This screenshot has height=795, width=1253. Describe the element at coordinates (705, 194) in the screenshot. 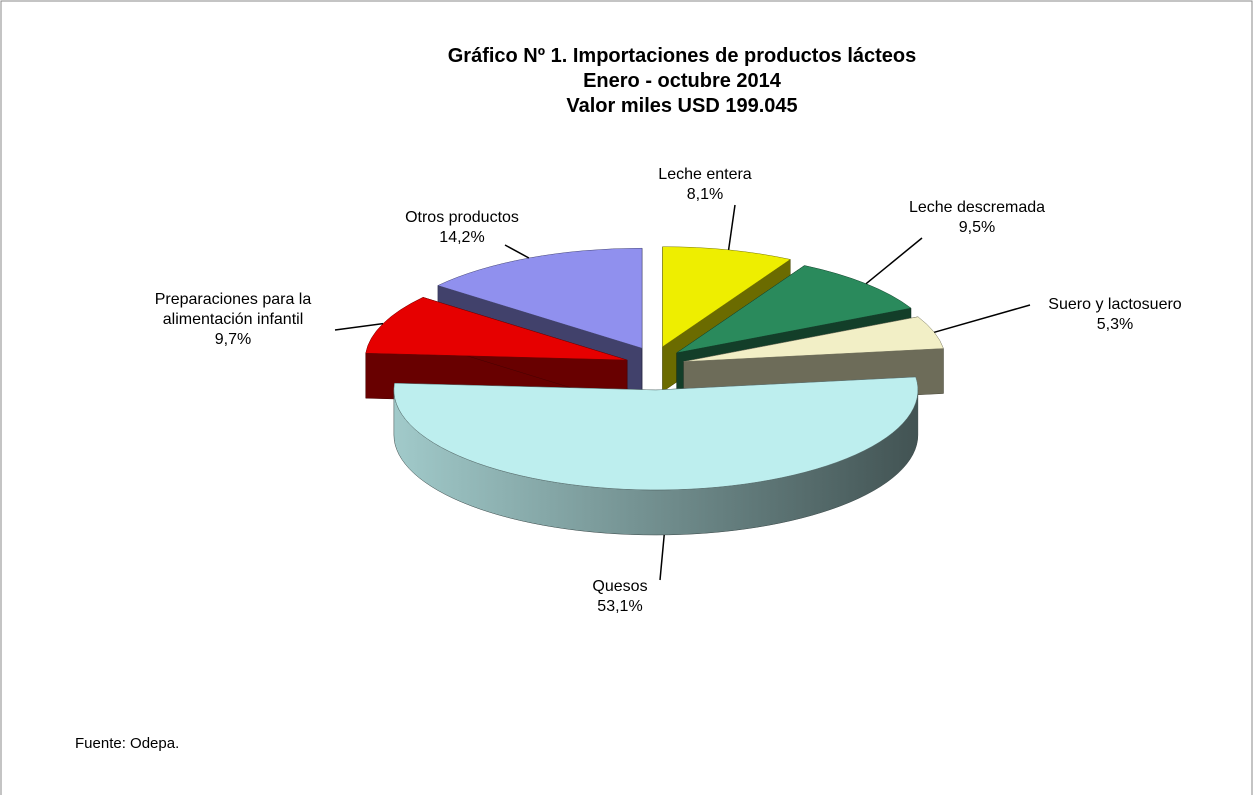

I see `value-label: 8,1%` at that location.